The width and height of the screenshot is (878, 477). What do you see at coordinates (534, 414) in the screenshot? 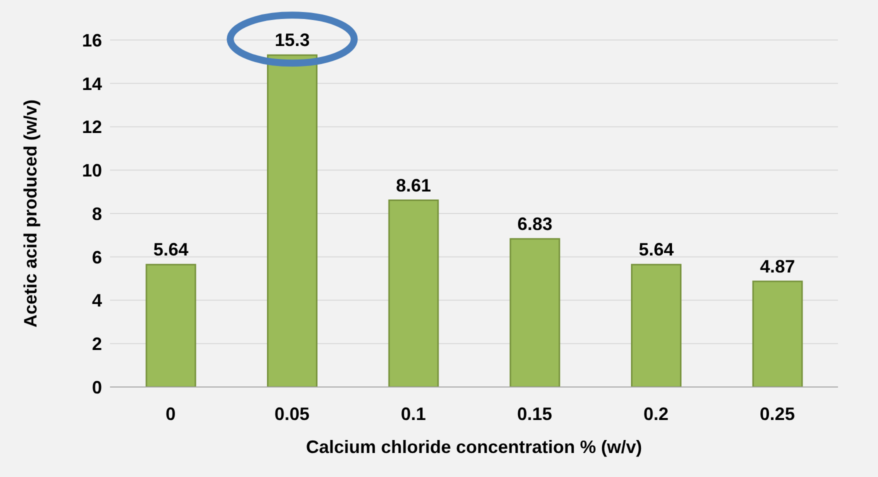
I see `x-tick-label: 0.15` at bounding box center [534, 414].